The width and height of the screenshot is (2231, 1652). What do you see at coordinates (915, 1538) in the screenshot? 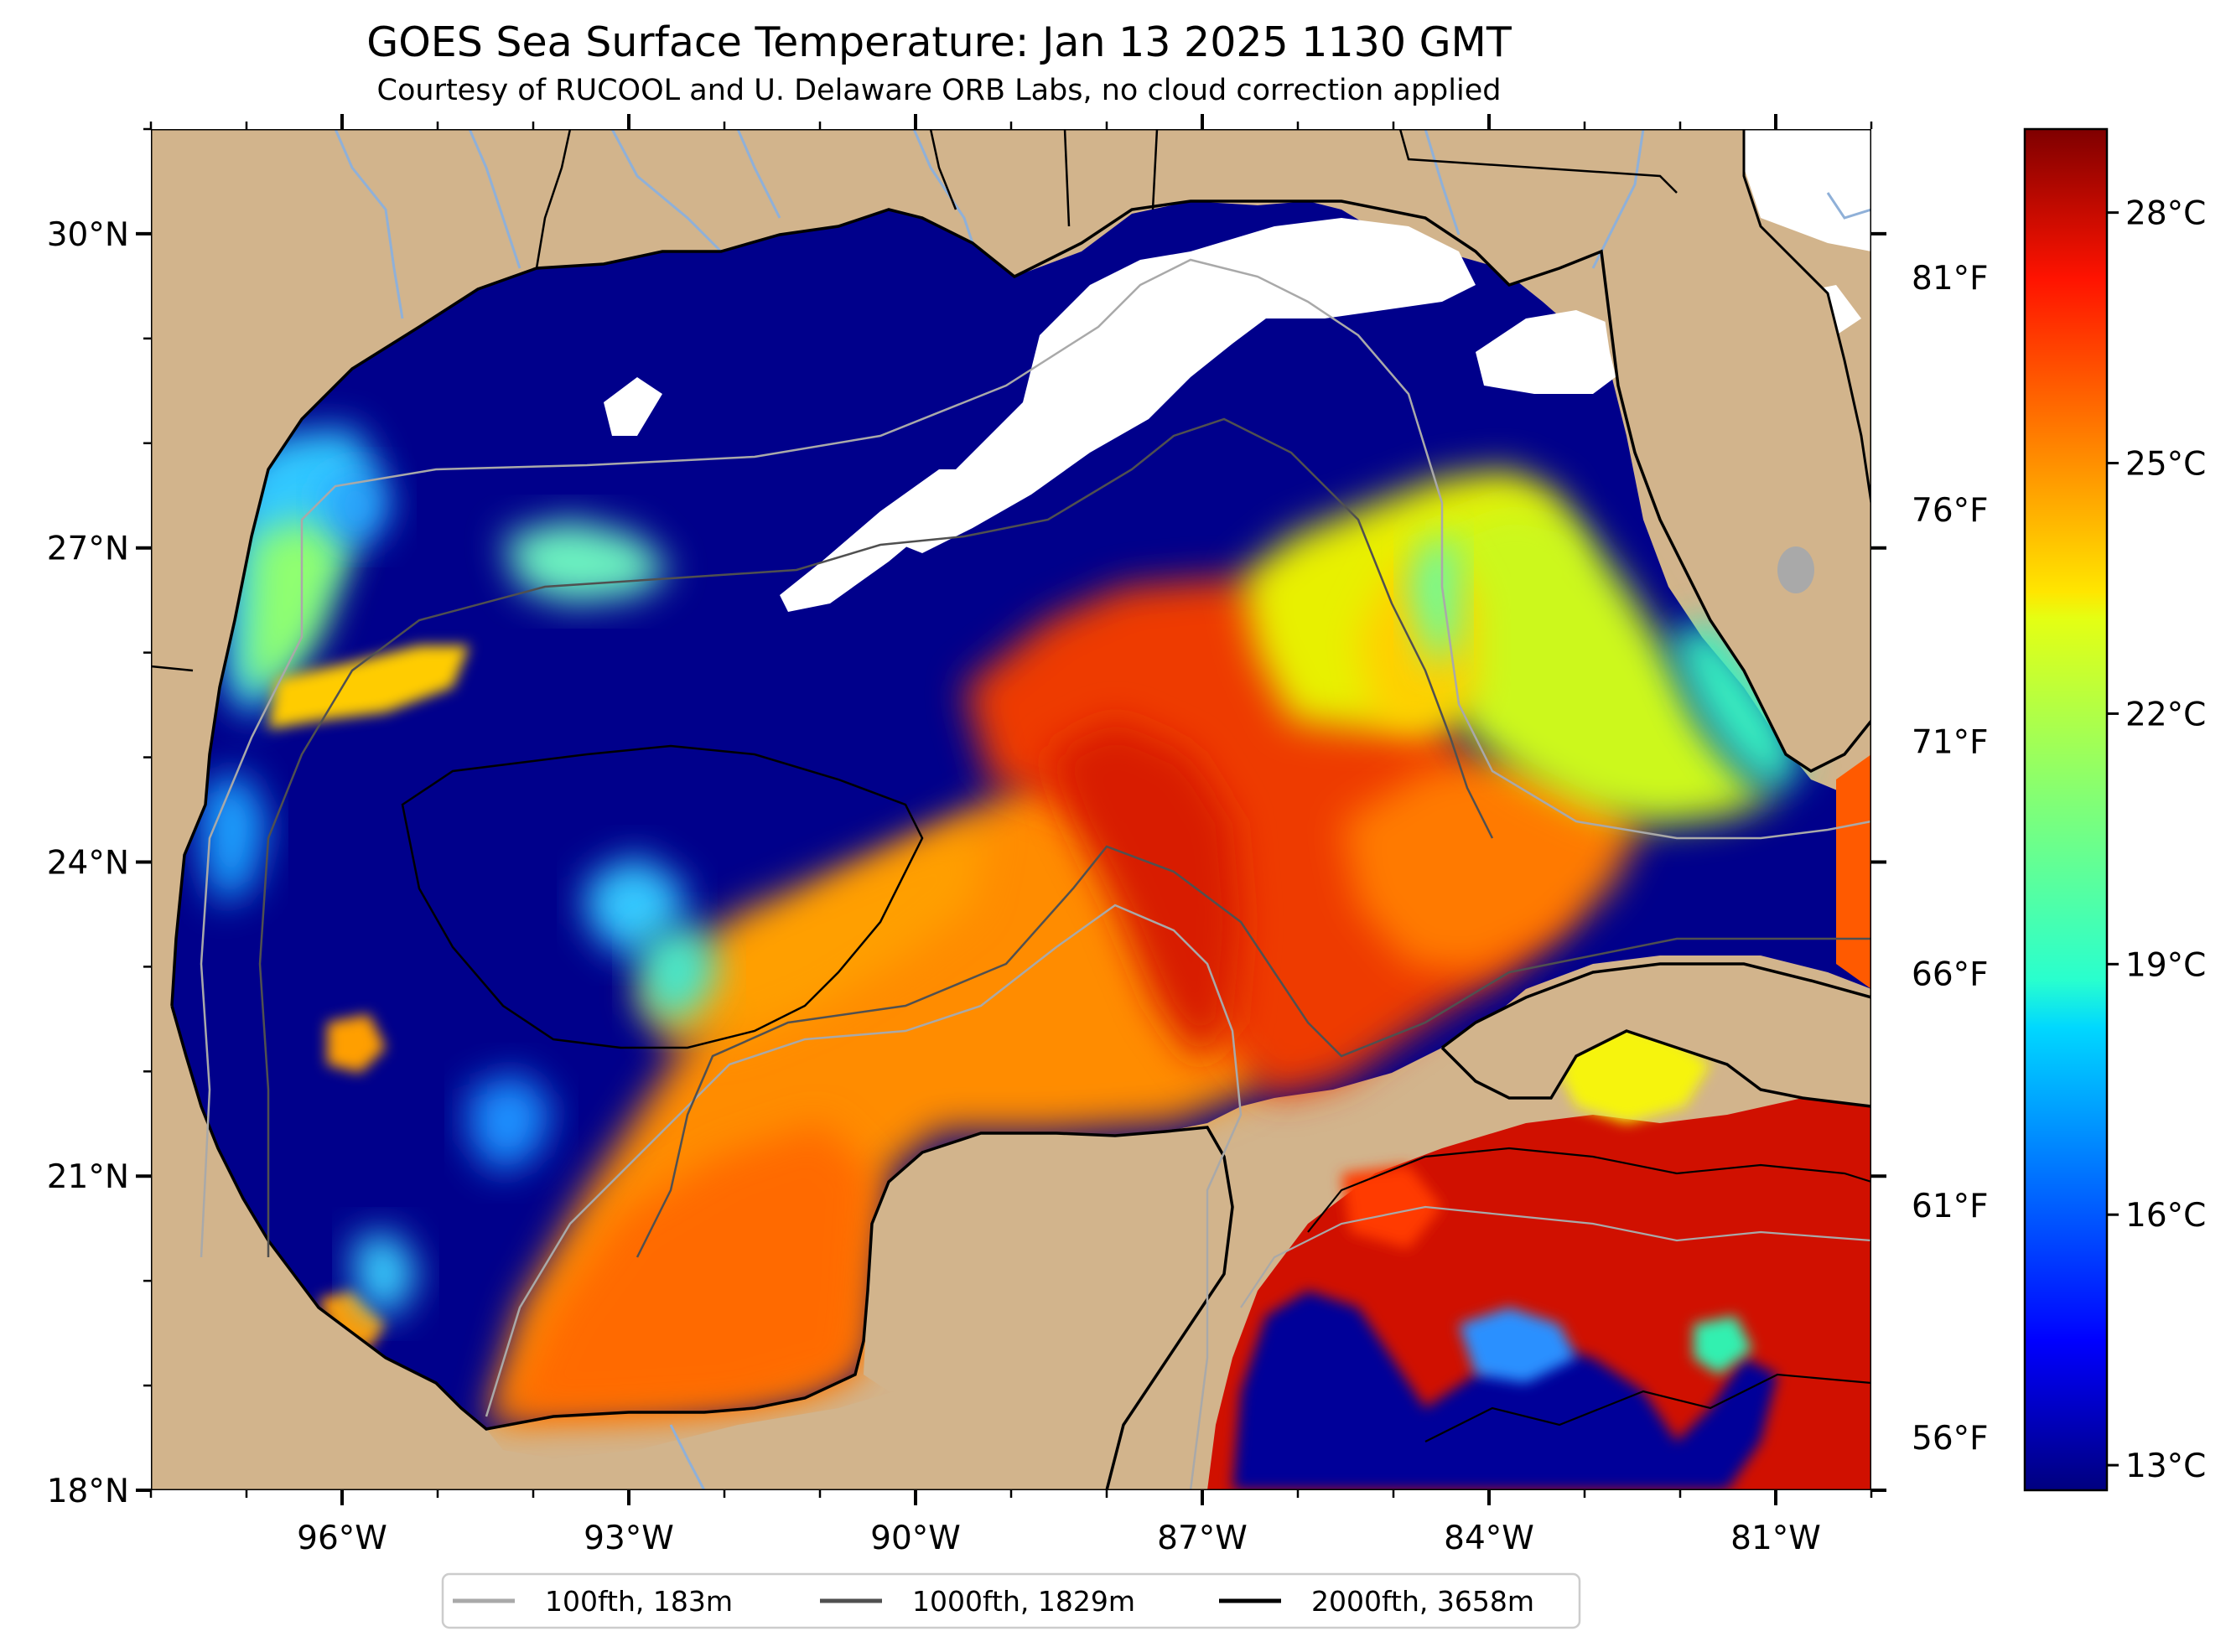
I see `lon-label: 90°W` at bounding box center [915, 1538].